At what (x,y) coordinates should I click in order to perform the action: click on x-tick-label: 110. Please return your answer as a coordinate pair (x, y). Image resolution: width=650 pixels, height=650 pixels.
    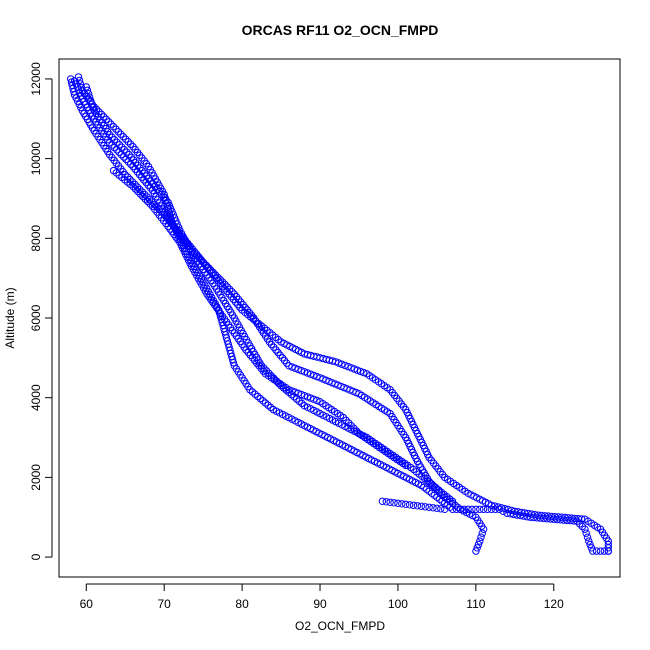
    Looking at the image, I should click on (475, 604).